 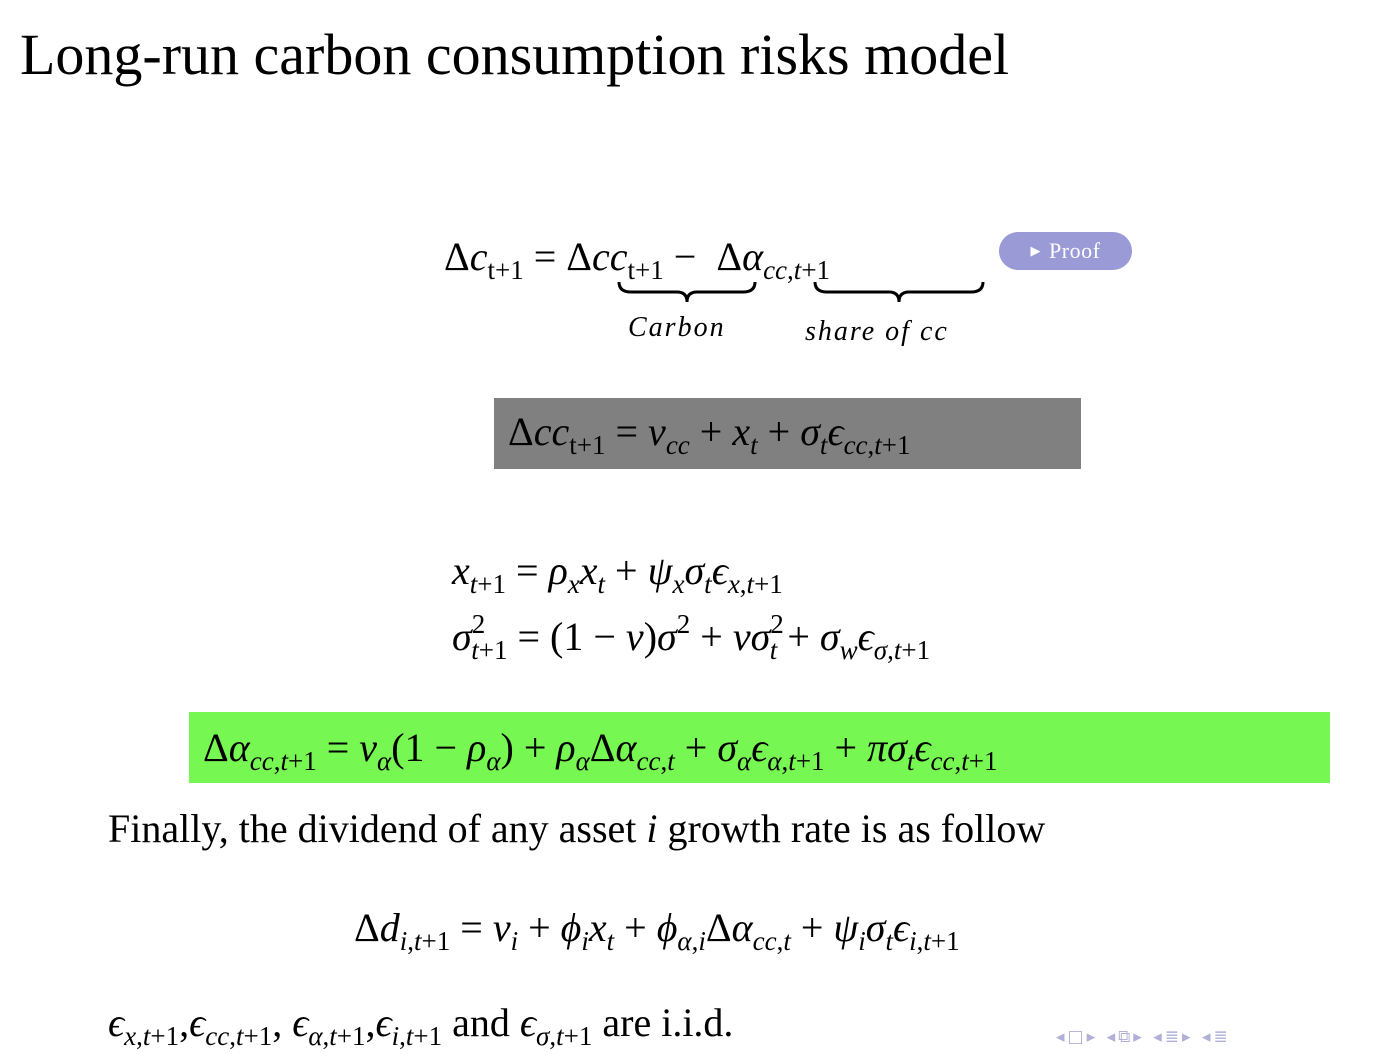 I want to click on slide-title: Long-run carbon consumption risks model, so click(x=515, y=54).